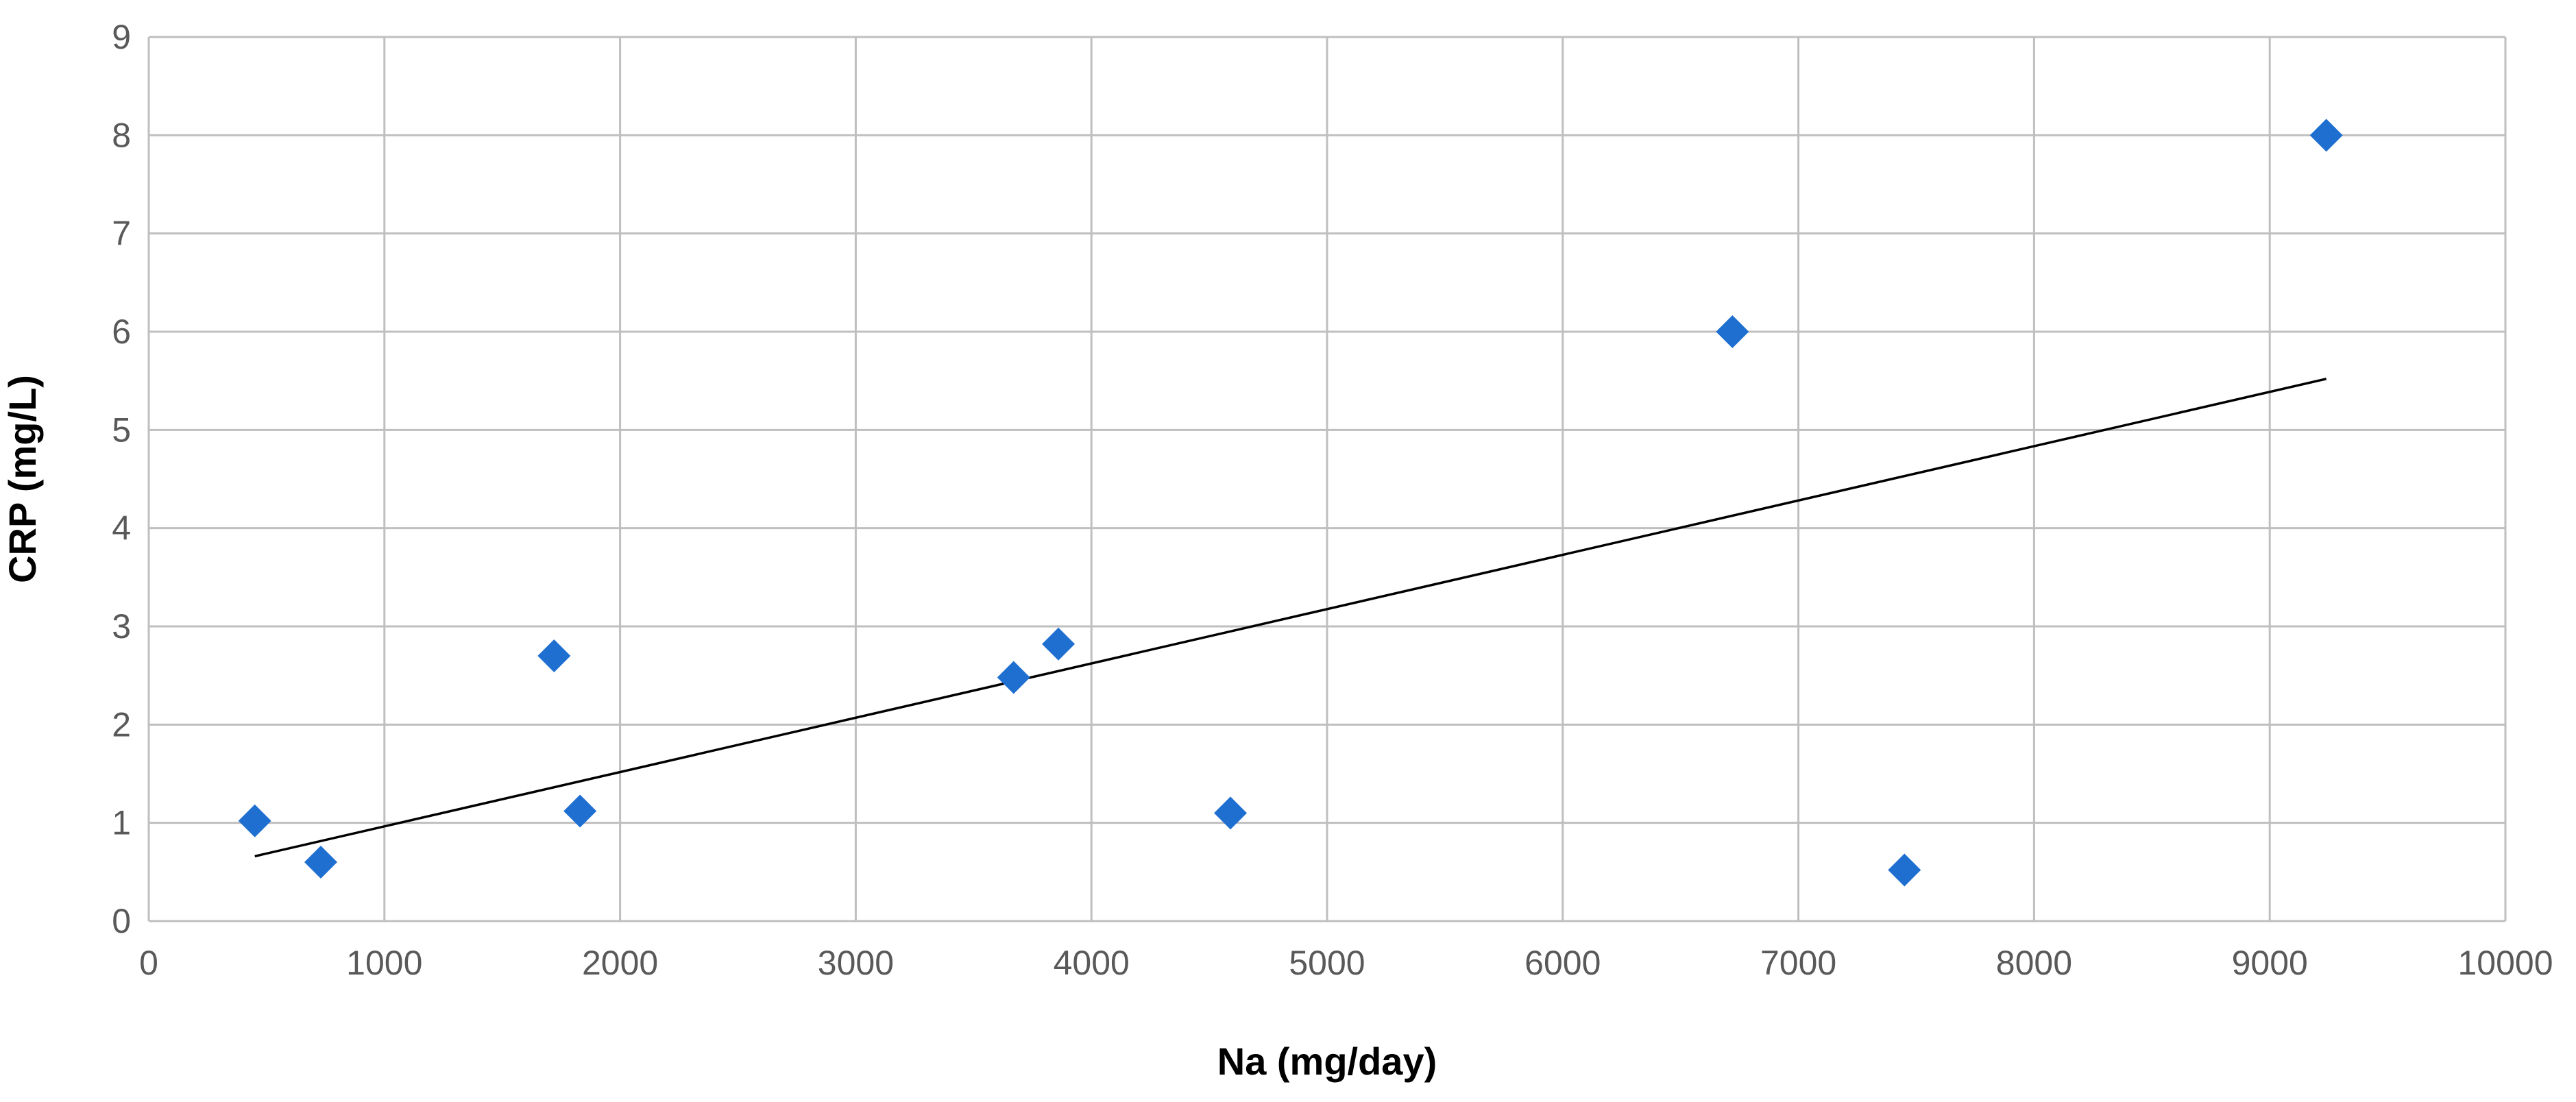 This screenshot has height=1102, width=2576. Describe the element at coordinates (1327, 963) in the screenshot. I see `x-tick-label: 5000` at that location.